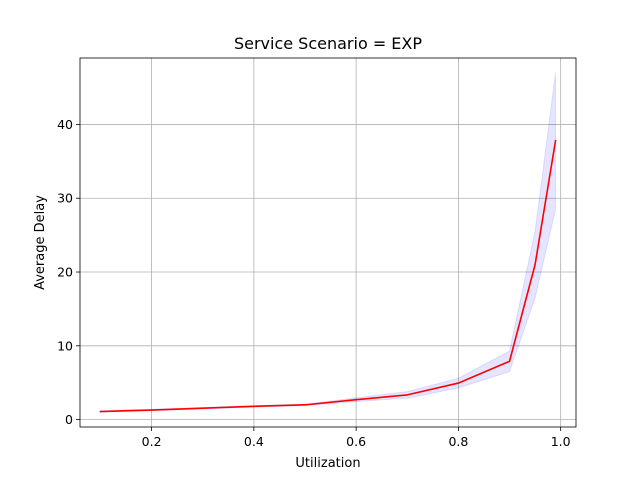 The height and width of the screenshot is (480, 640). I want to click on y-tick-label: 30, so click(65, 198).